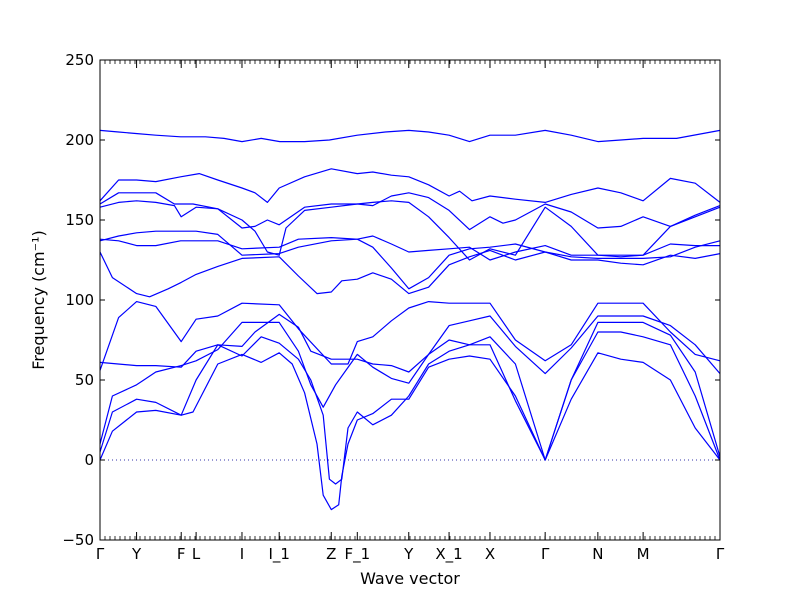 Image resolution: width=800 pixels, height=600 pixels. What do you see at coordinates (357, 554) in the screenshot?
I see `x-tick-label: F_1` at bounding box center [357, 554].